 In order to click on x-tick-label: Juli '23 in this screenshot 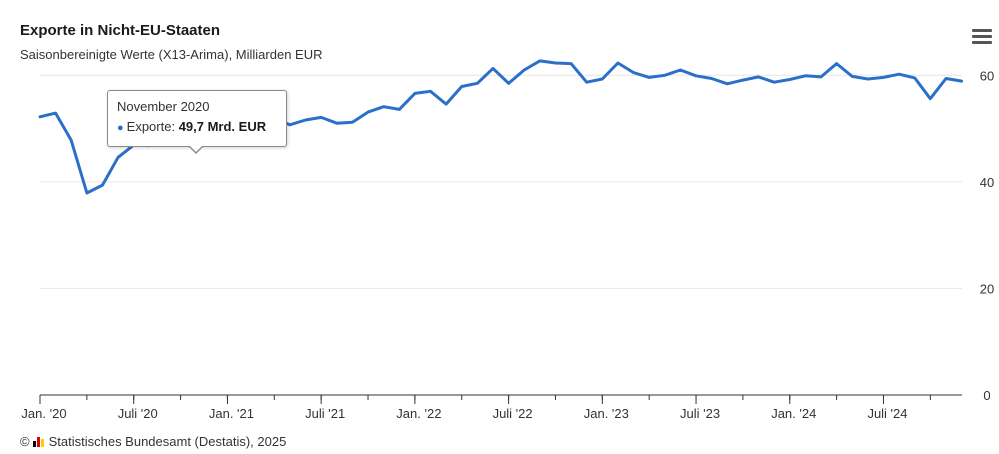, I will do `click(700, 413)`.